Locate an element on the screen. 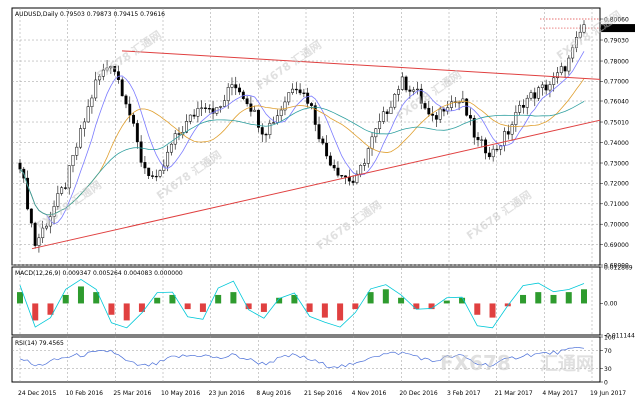  price-axis-label: 0.75010 is located at coordinates (616, 122).